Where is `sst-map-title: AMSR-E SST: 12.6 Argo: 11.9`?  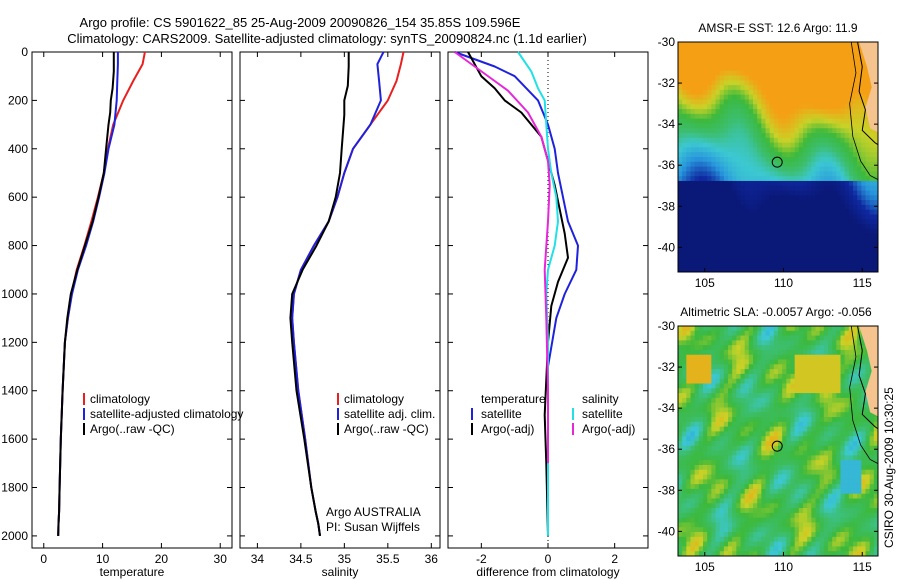
sst-map-title: AMSR-E SST: 12.6 Argo: 11.9 is located at coordinates (778, 28).